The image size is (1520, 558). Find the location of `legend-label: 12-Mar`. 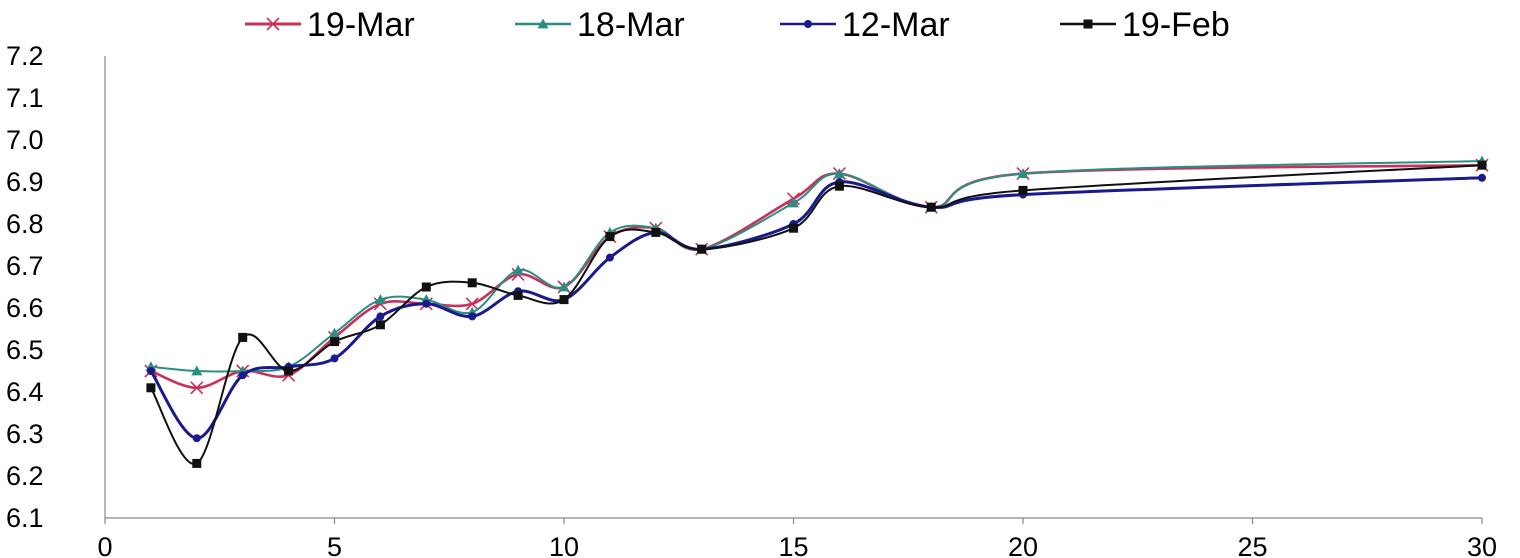

legend-label: 12-Mar is located at coordinates (896, 25).